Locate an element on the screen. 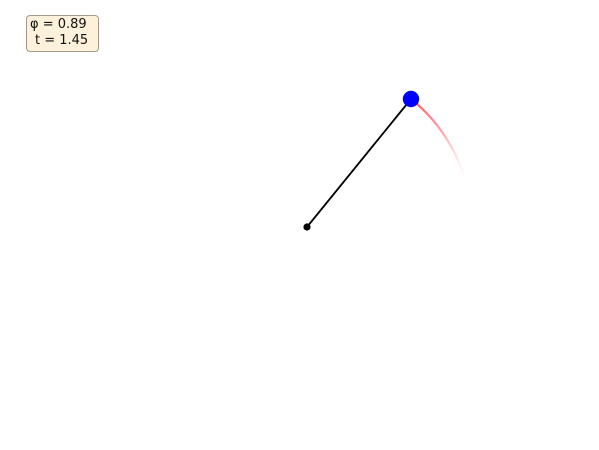 The height and width of the screenshot is (450, 599). state-readout-box: φ = 0.89 t = 1.45 is located at coordinates (62, 33).